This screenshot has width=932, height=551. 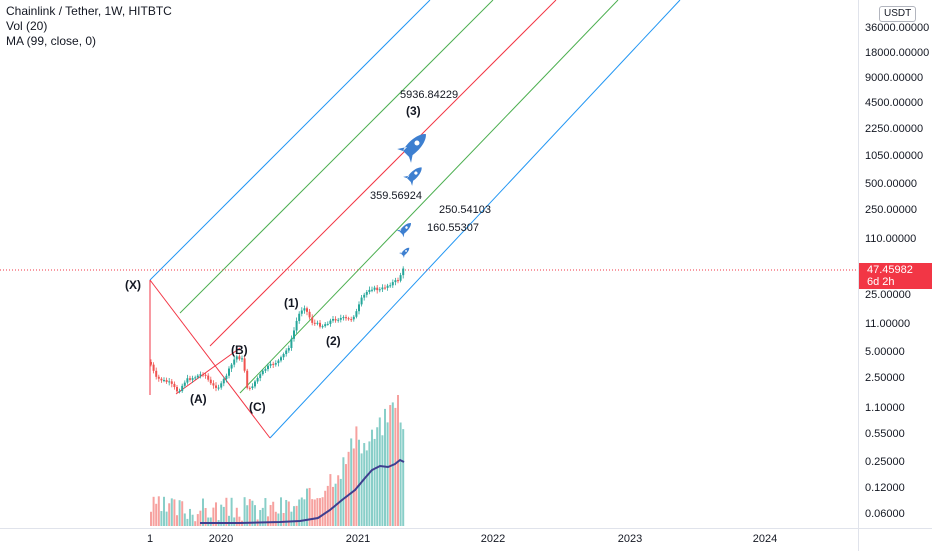 What do you see at coordinates (358, 539) in the screenshot?
I see `time-tick: 2021` at bounding box center [358, 539].